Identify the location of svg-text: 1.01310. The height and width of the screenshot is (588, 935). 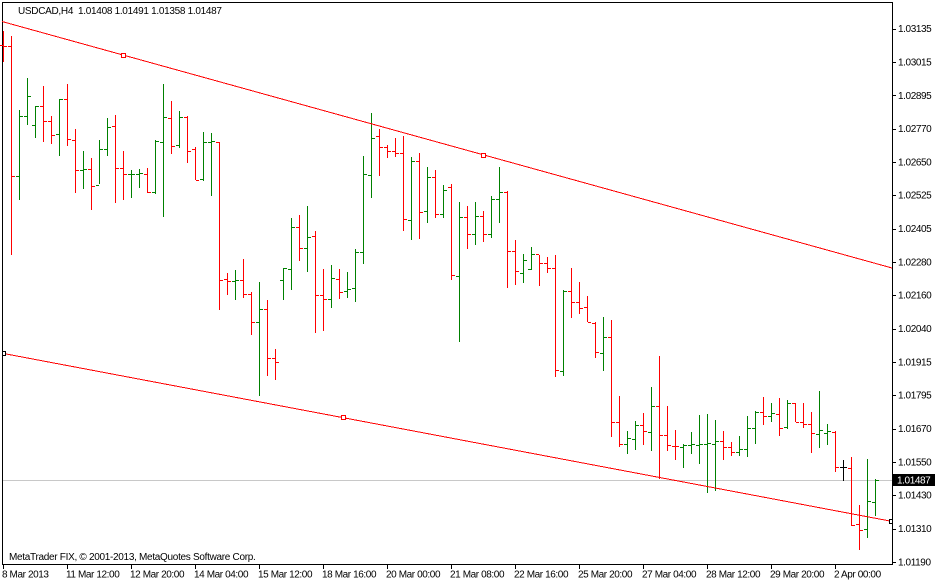
(915, 529).